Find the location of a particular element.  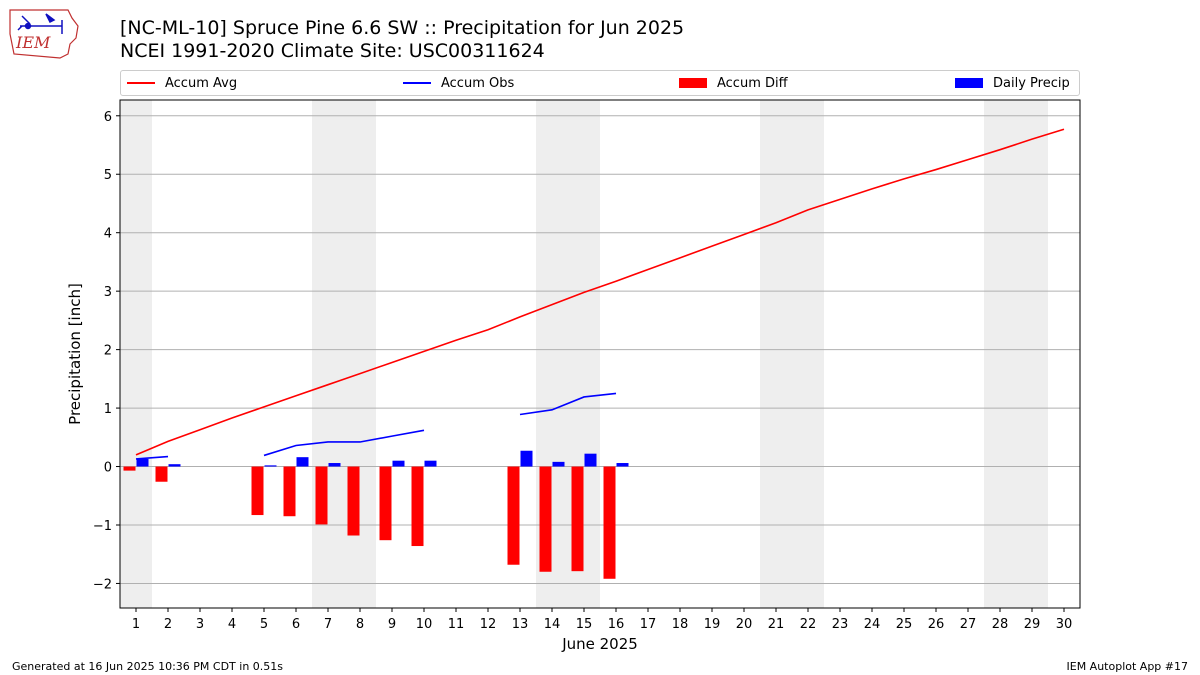

legend-item-accum-diff: Accum Diff is located at coordinates (733, 83).